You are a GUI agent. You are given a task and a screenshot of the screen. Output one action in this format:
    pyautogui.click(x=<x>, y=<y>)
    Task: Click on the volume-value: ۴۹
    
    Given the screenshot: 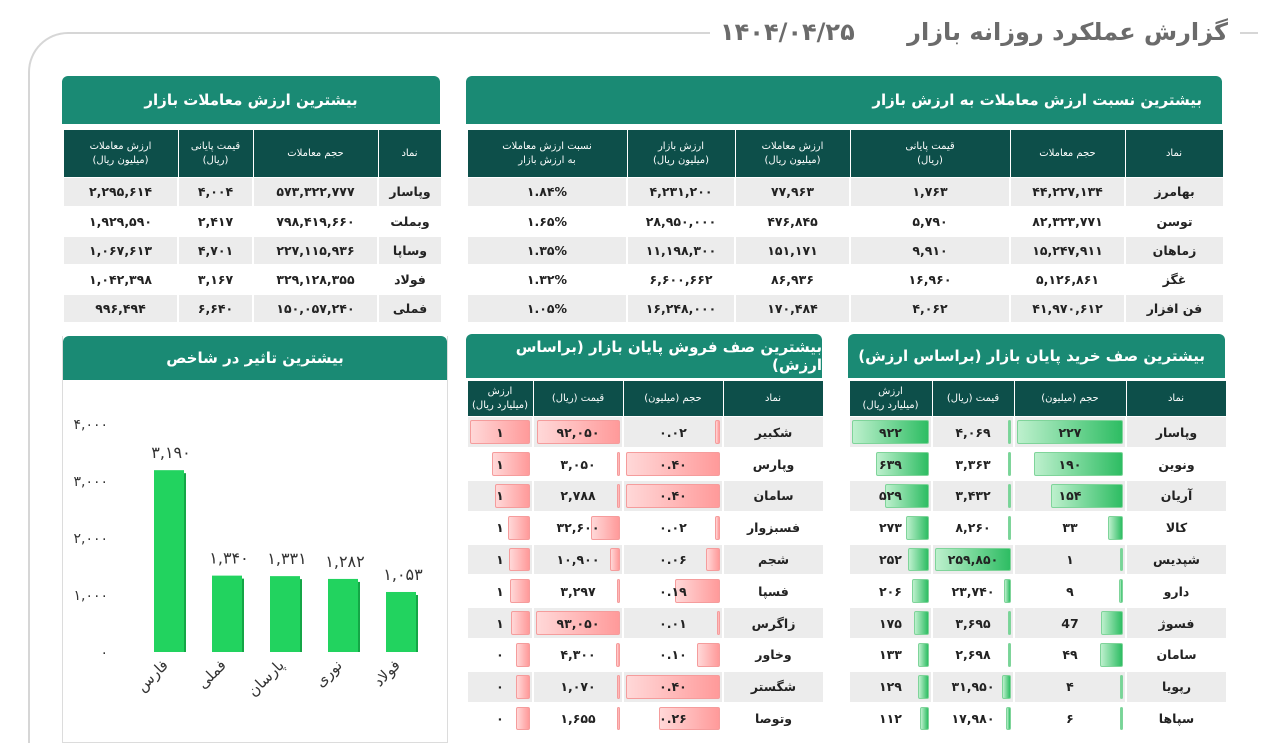 What is the action you would take?
    pyautogui.click(x=1070, y=655)
    